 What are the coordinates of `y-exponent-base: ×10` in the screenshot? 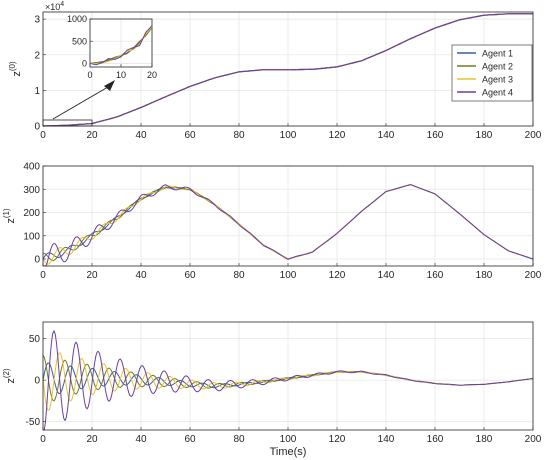 It's located at (52, 7).